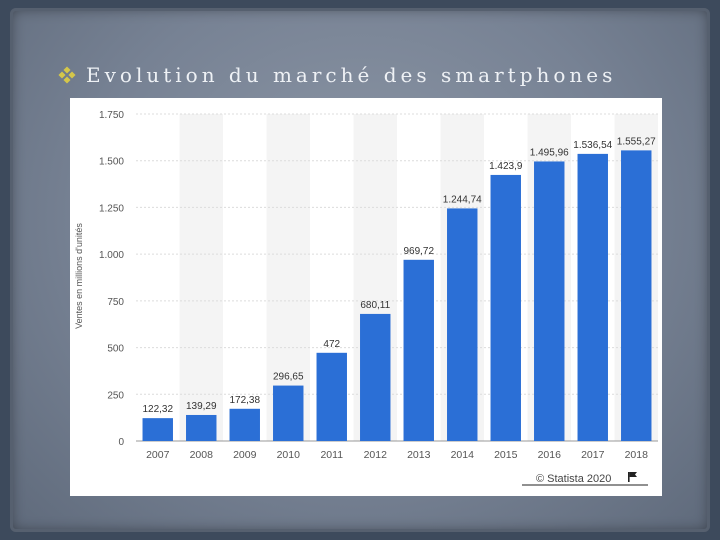 Image resolution: width=720 pixels, height=540 pixels. What do you see at coordinates (419, 455) in the screenshot?
I see `x-tick-label: 2013` at bounding box center [419, 455].